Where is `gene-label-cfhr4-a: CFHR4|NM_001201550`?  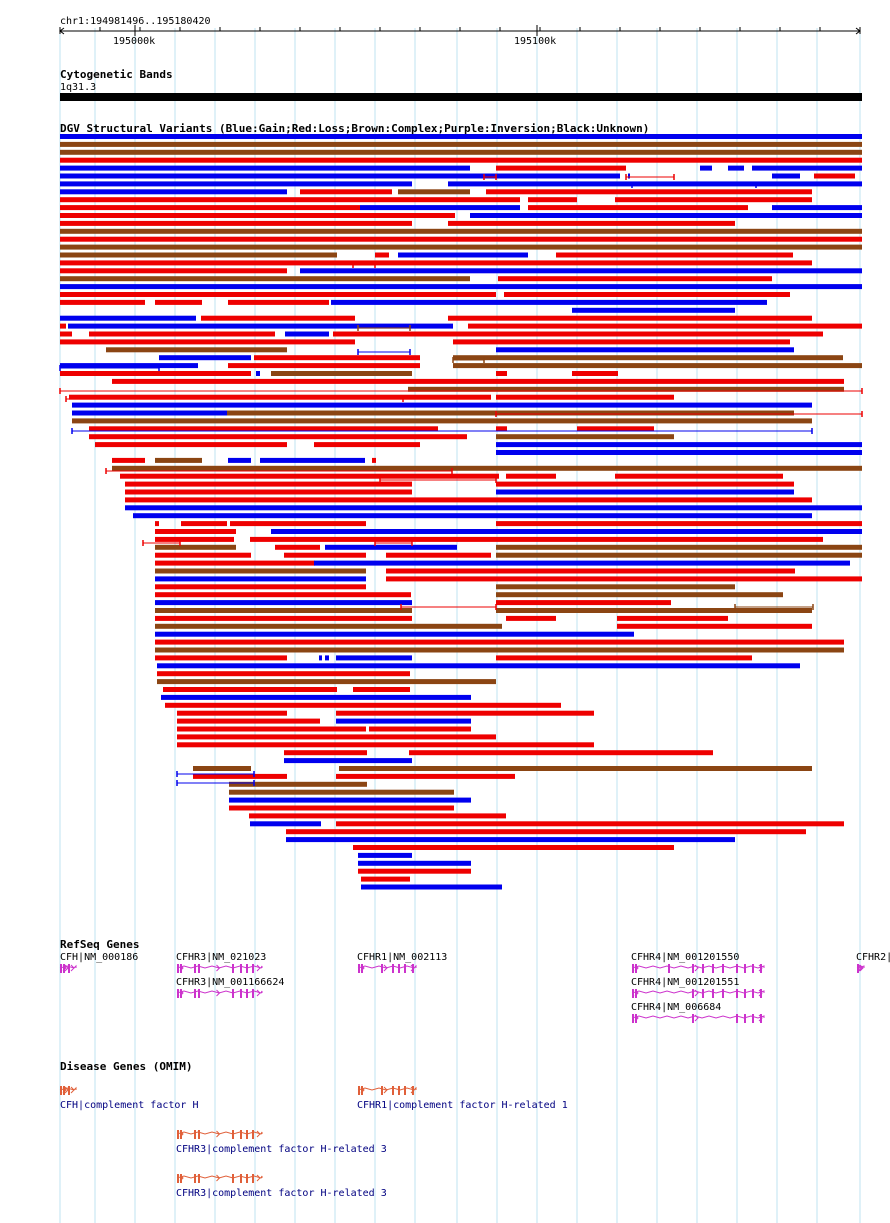 gene-label-cfhr4-a: CFHR4|NM_001201550 is located at coordinates (685, 957).